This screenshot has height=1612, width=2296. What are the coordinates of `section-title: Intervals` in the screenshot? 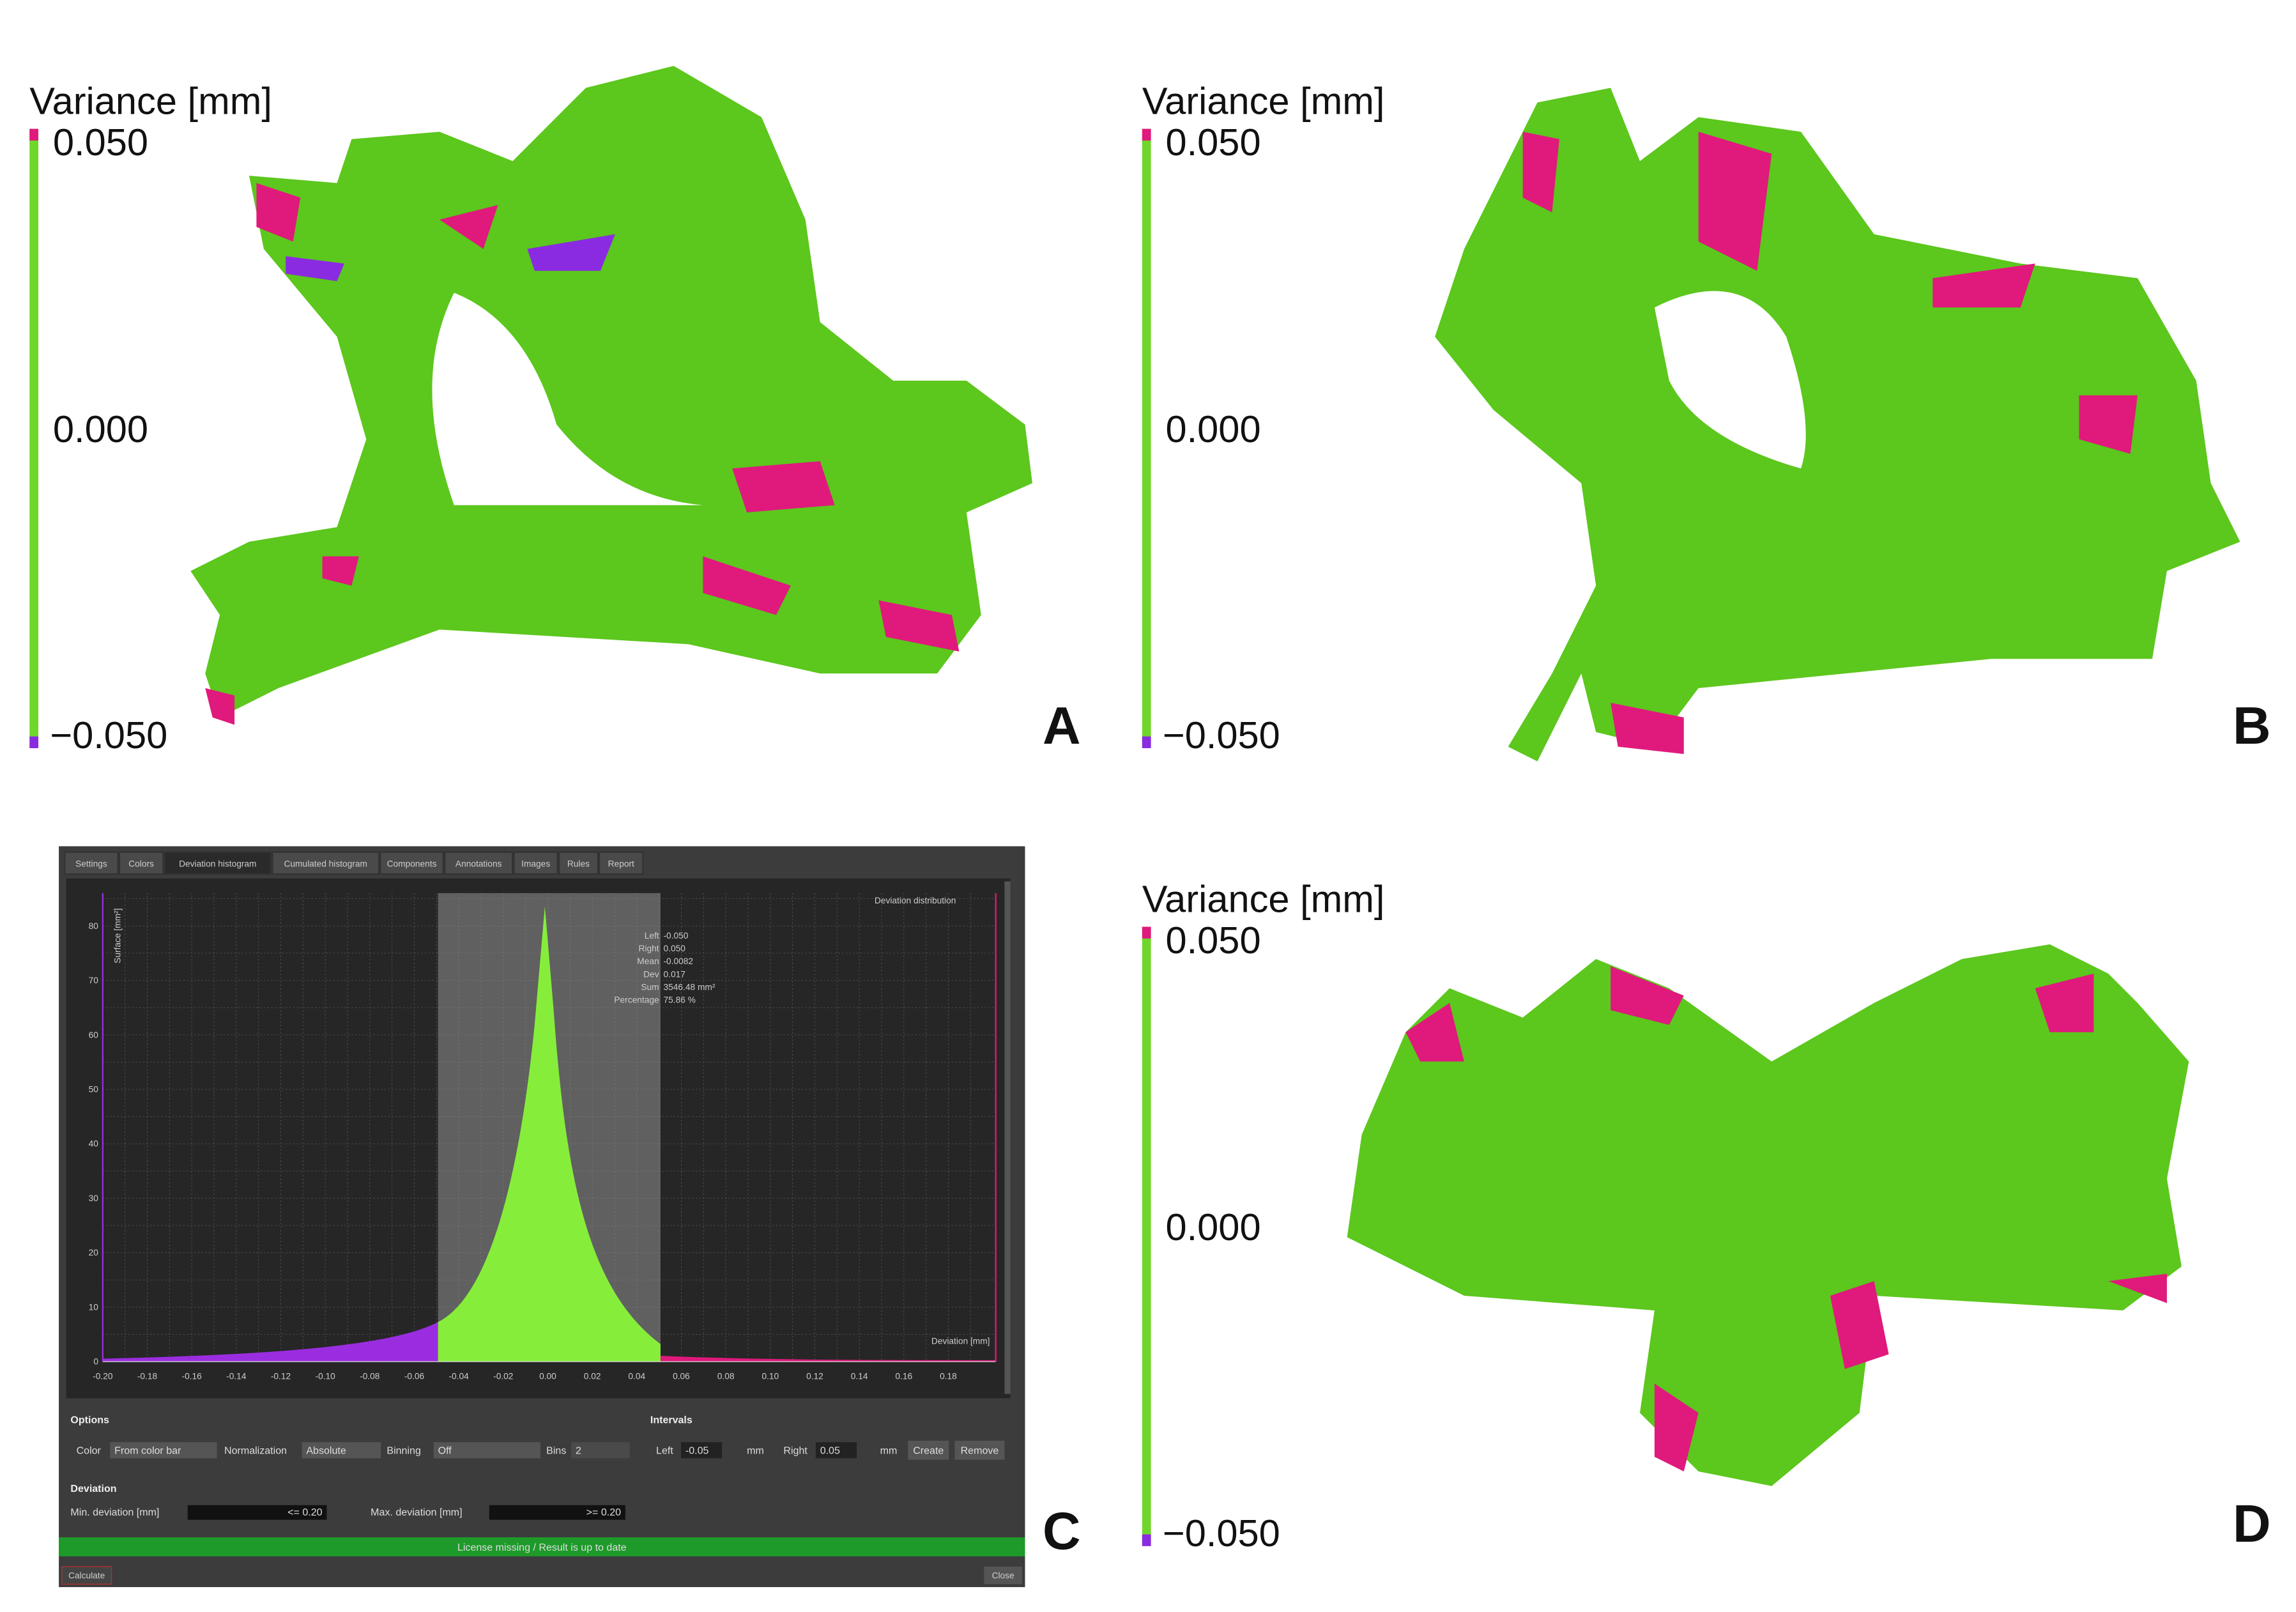 It's located at (672, 1419).